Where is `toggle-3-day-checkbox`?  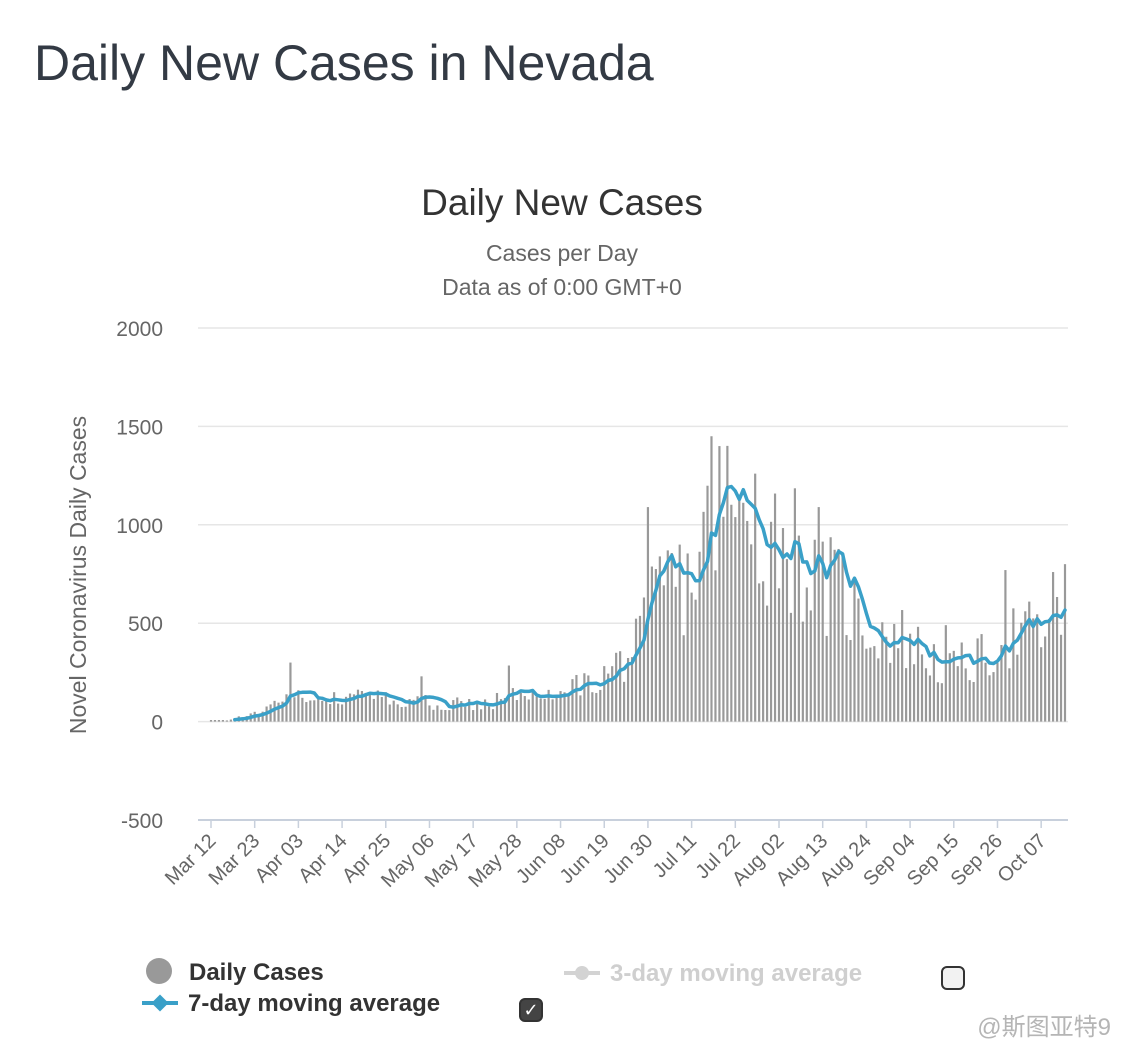 toggle-3-day-checkbox is located at coordinates (953, 978).